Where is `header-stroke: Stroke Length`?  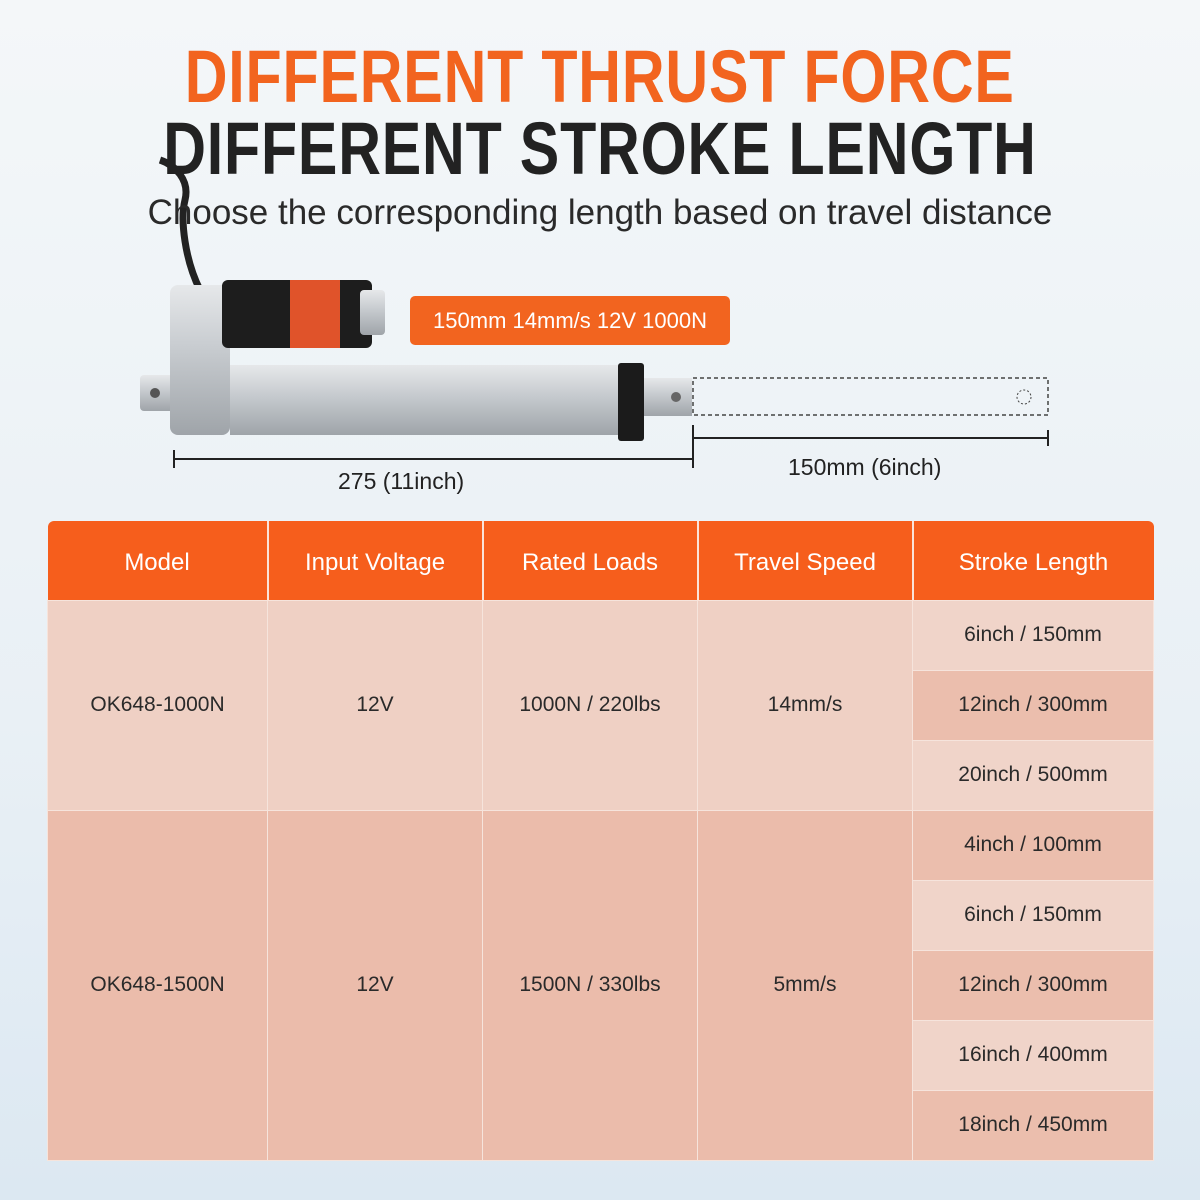 header-stroke: Stroke Length is located at coordinates (1033, 560).